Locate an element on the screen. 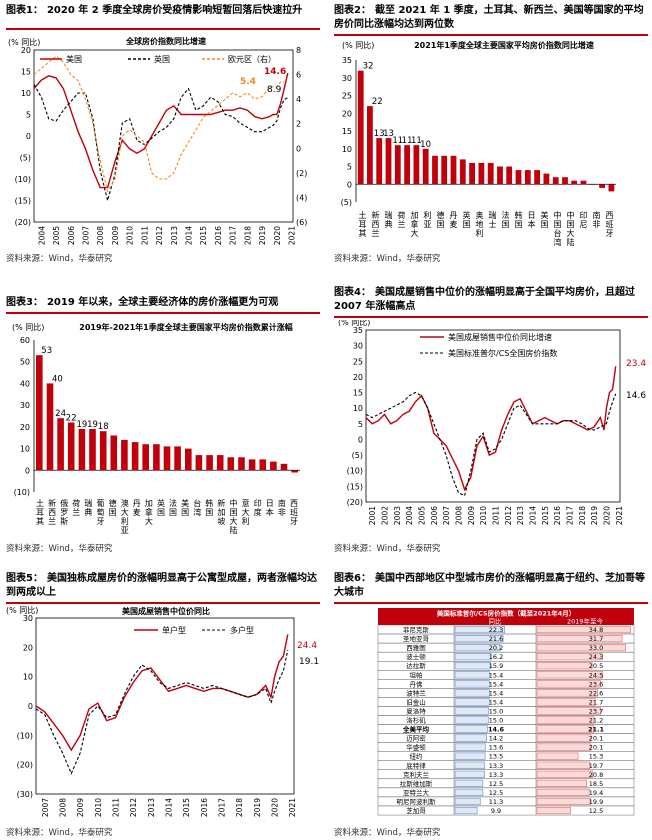 This screenshot has width=652, height=840. y-tick-label: (10) is located at coordinates (25, 735).